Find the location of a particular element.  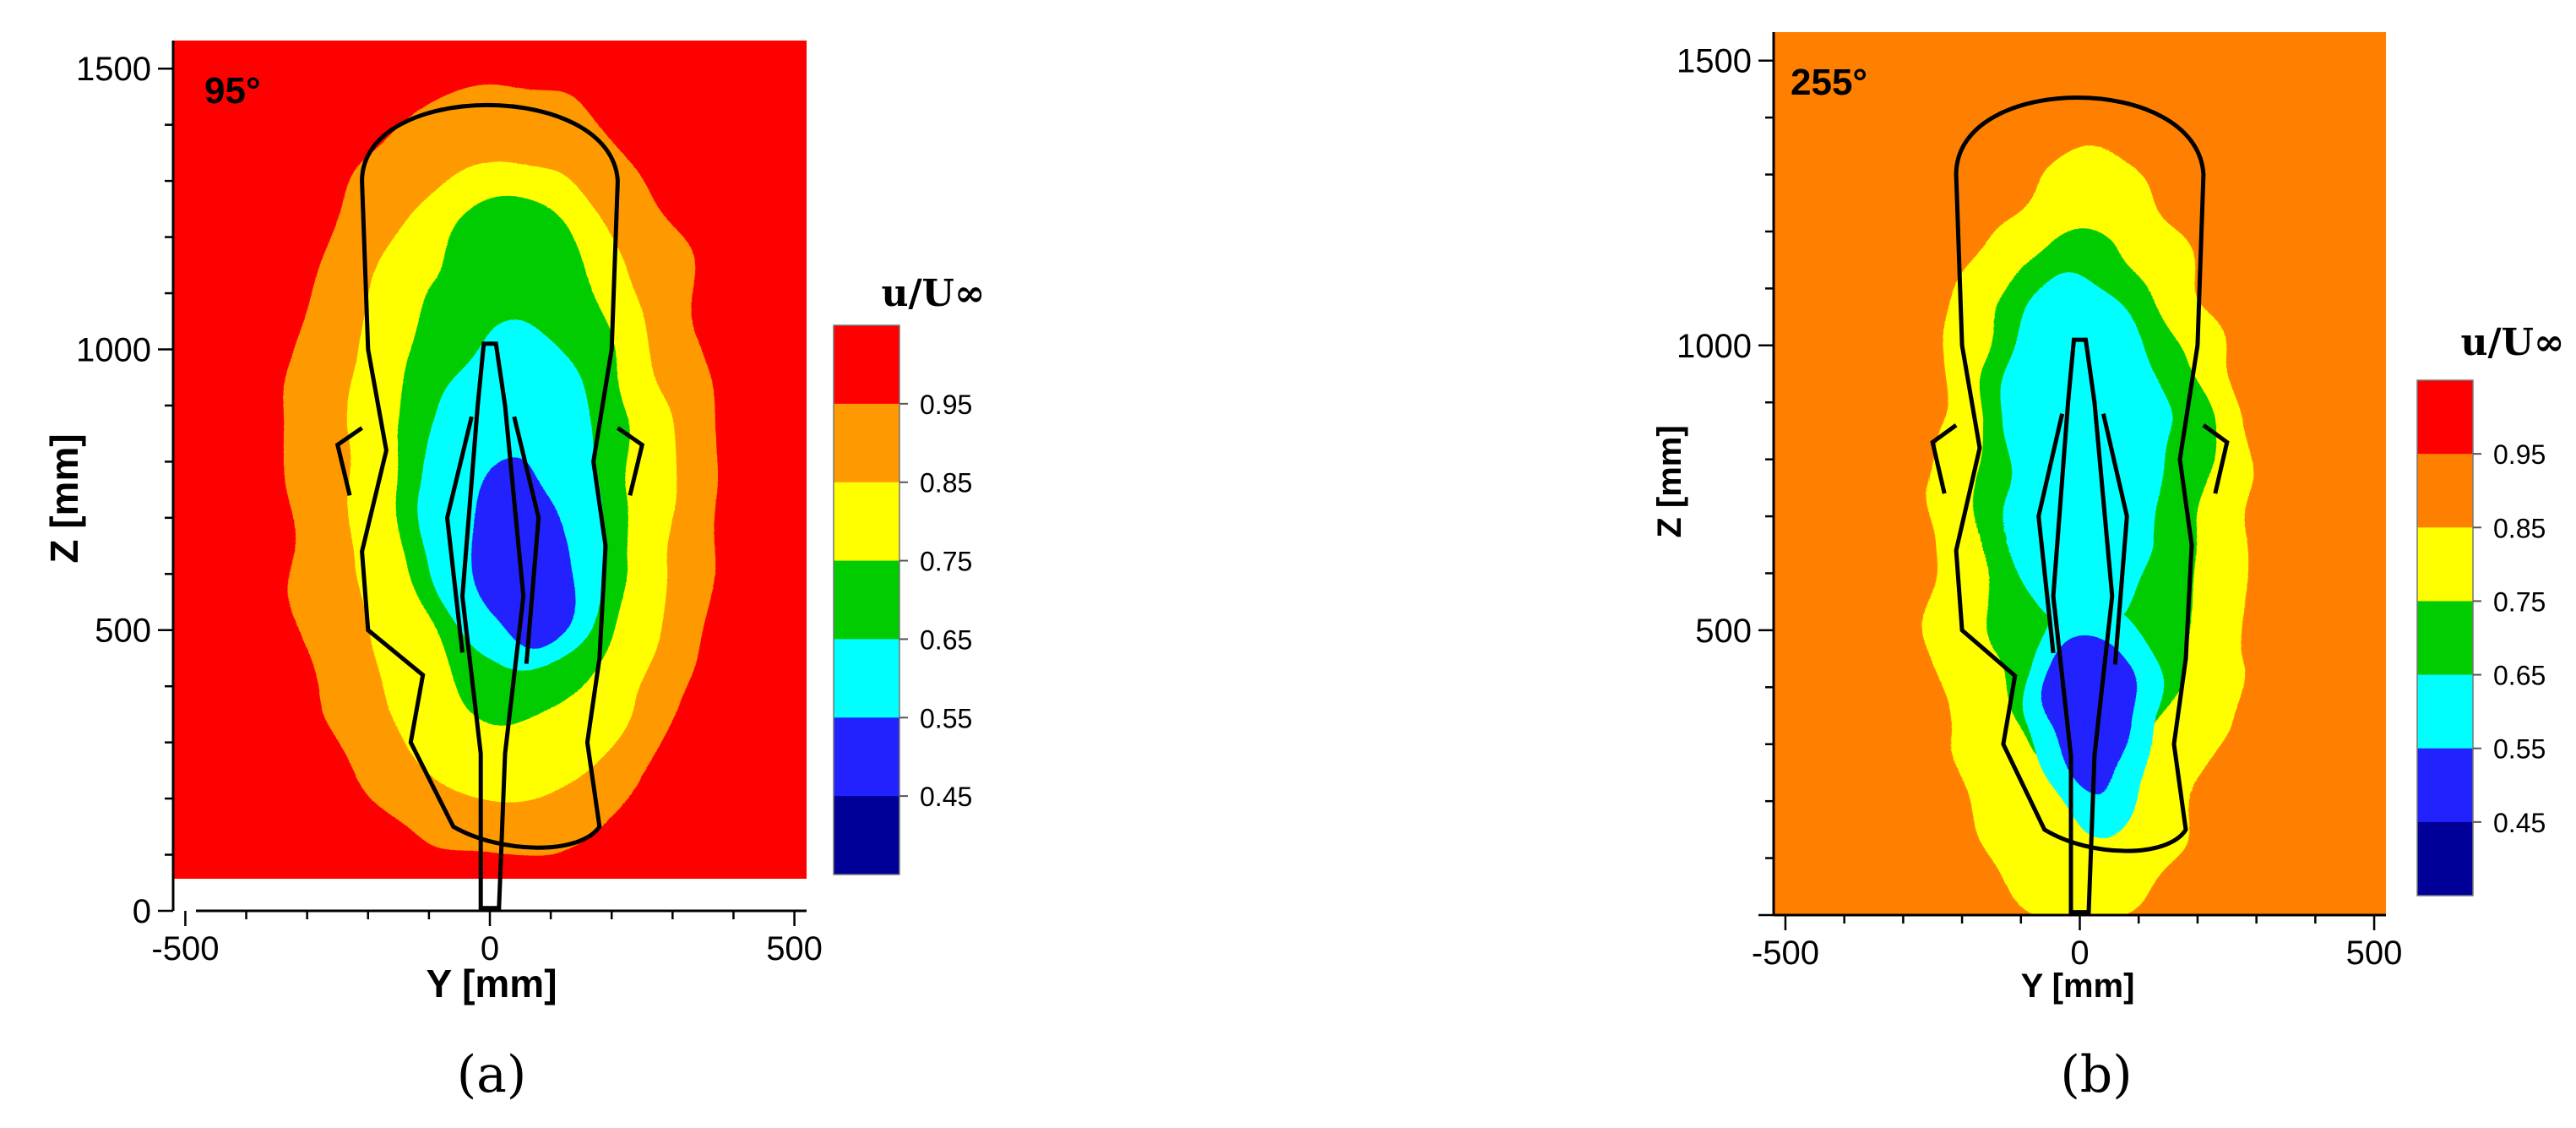

colorbar-a: 0.95 0.85 0.75 0.65 0.55 0.45 is located at coordinates (902, 600).